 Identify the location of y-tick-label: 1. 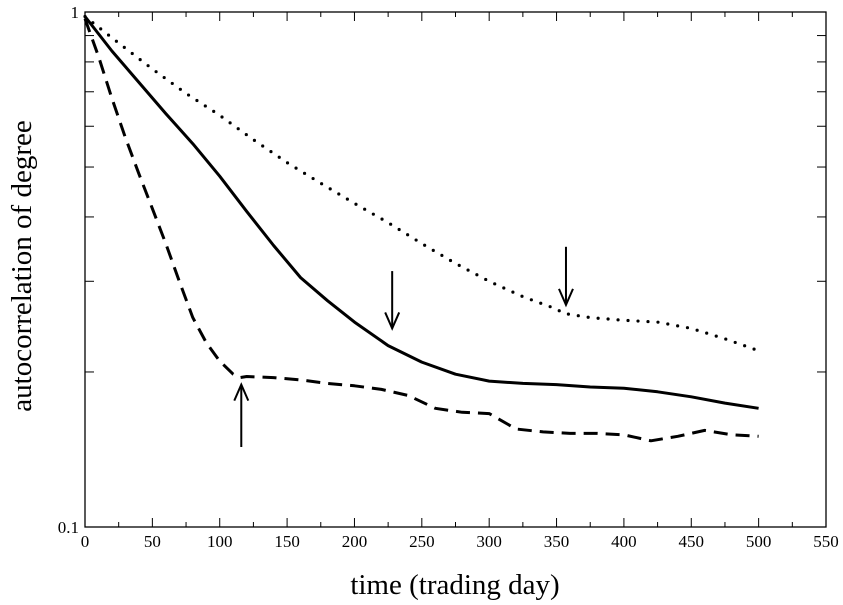
(75, 12).